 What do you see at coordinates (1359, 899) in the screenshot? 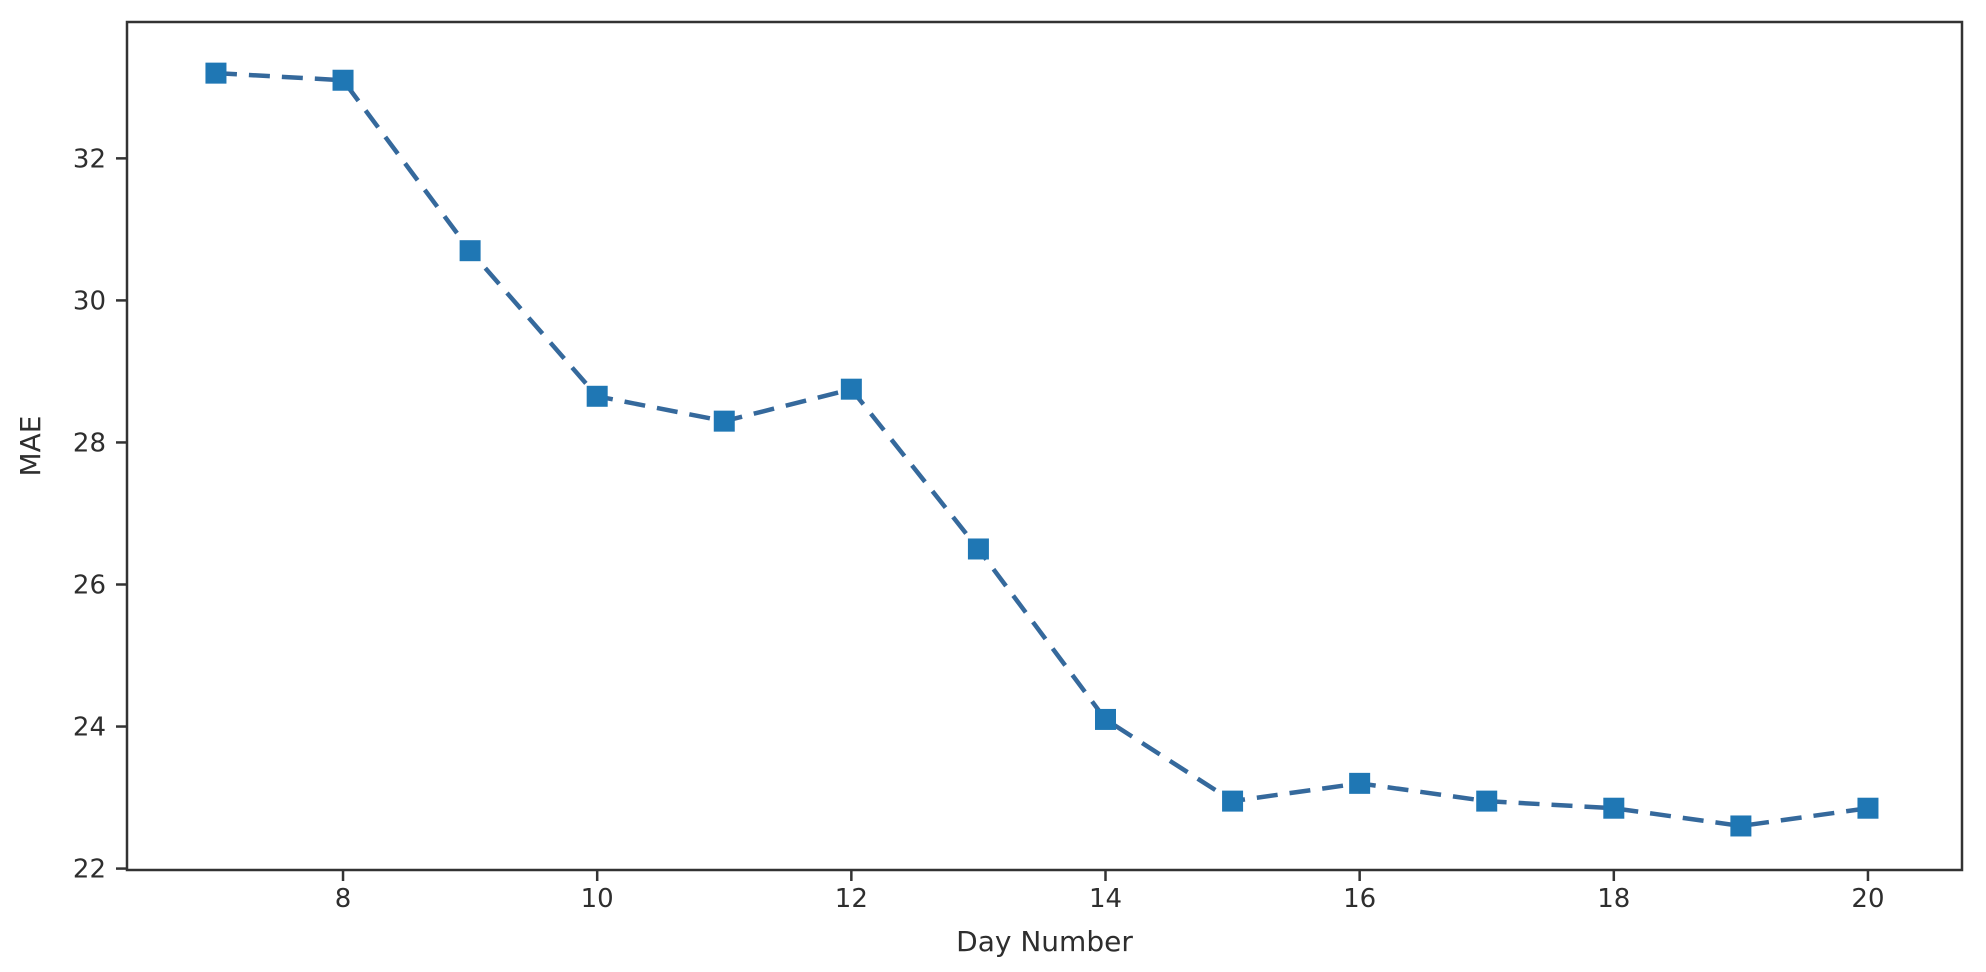
I see `x-tick-label: 16` at bounding box center [1359, 899].